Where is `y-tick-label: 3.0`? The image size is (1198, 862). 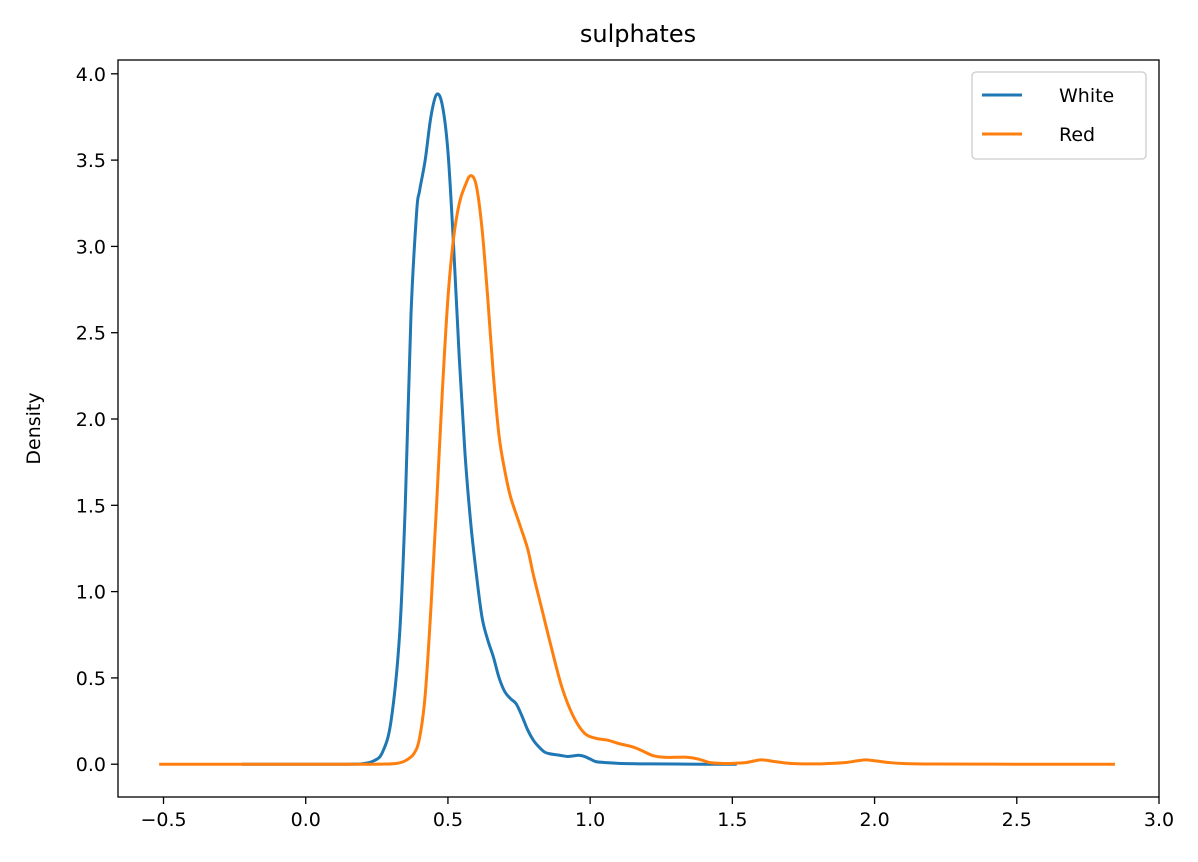
y-tick-label: 3.0 is located at coordinates (91, 247).